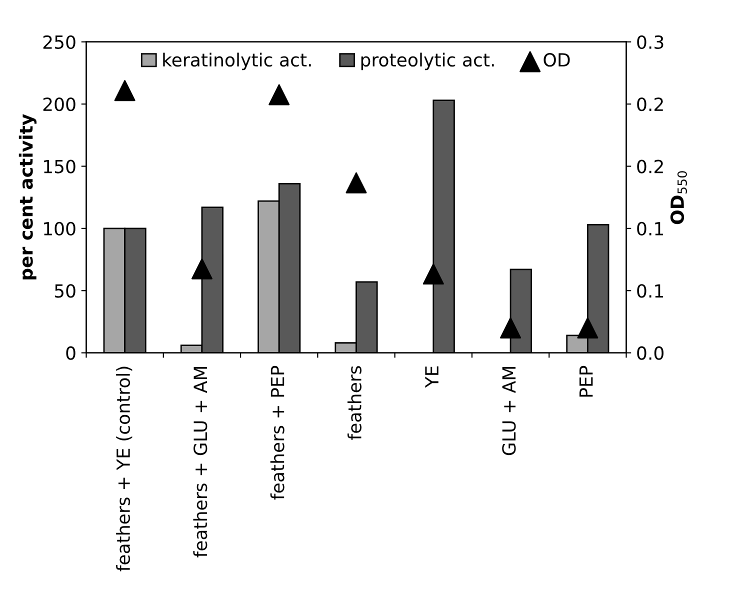  What do you see at coordinates (65, 291) in the screenshot?
I see `y-tick-label: 50` at bounding box center [65, 291].